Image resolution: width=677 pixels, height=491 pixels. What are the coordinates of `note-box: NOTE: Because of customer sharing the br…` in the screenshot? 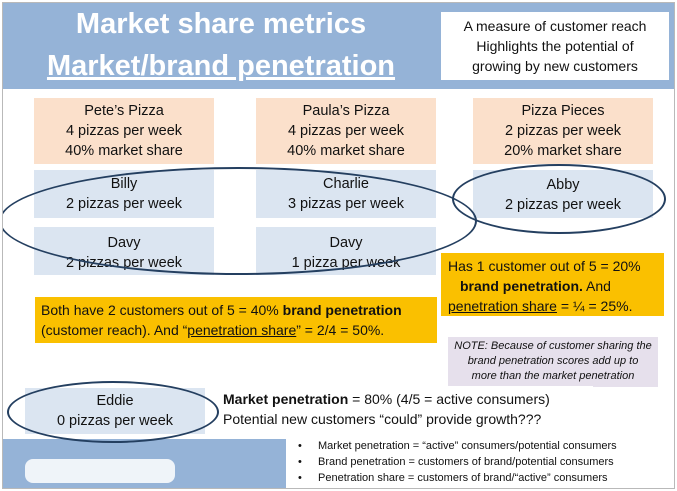 It's located at (553, 362).